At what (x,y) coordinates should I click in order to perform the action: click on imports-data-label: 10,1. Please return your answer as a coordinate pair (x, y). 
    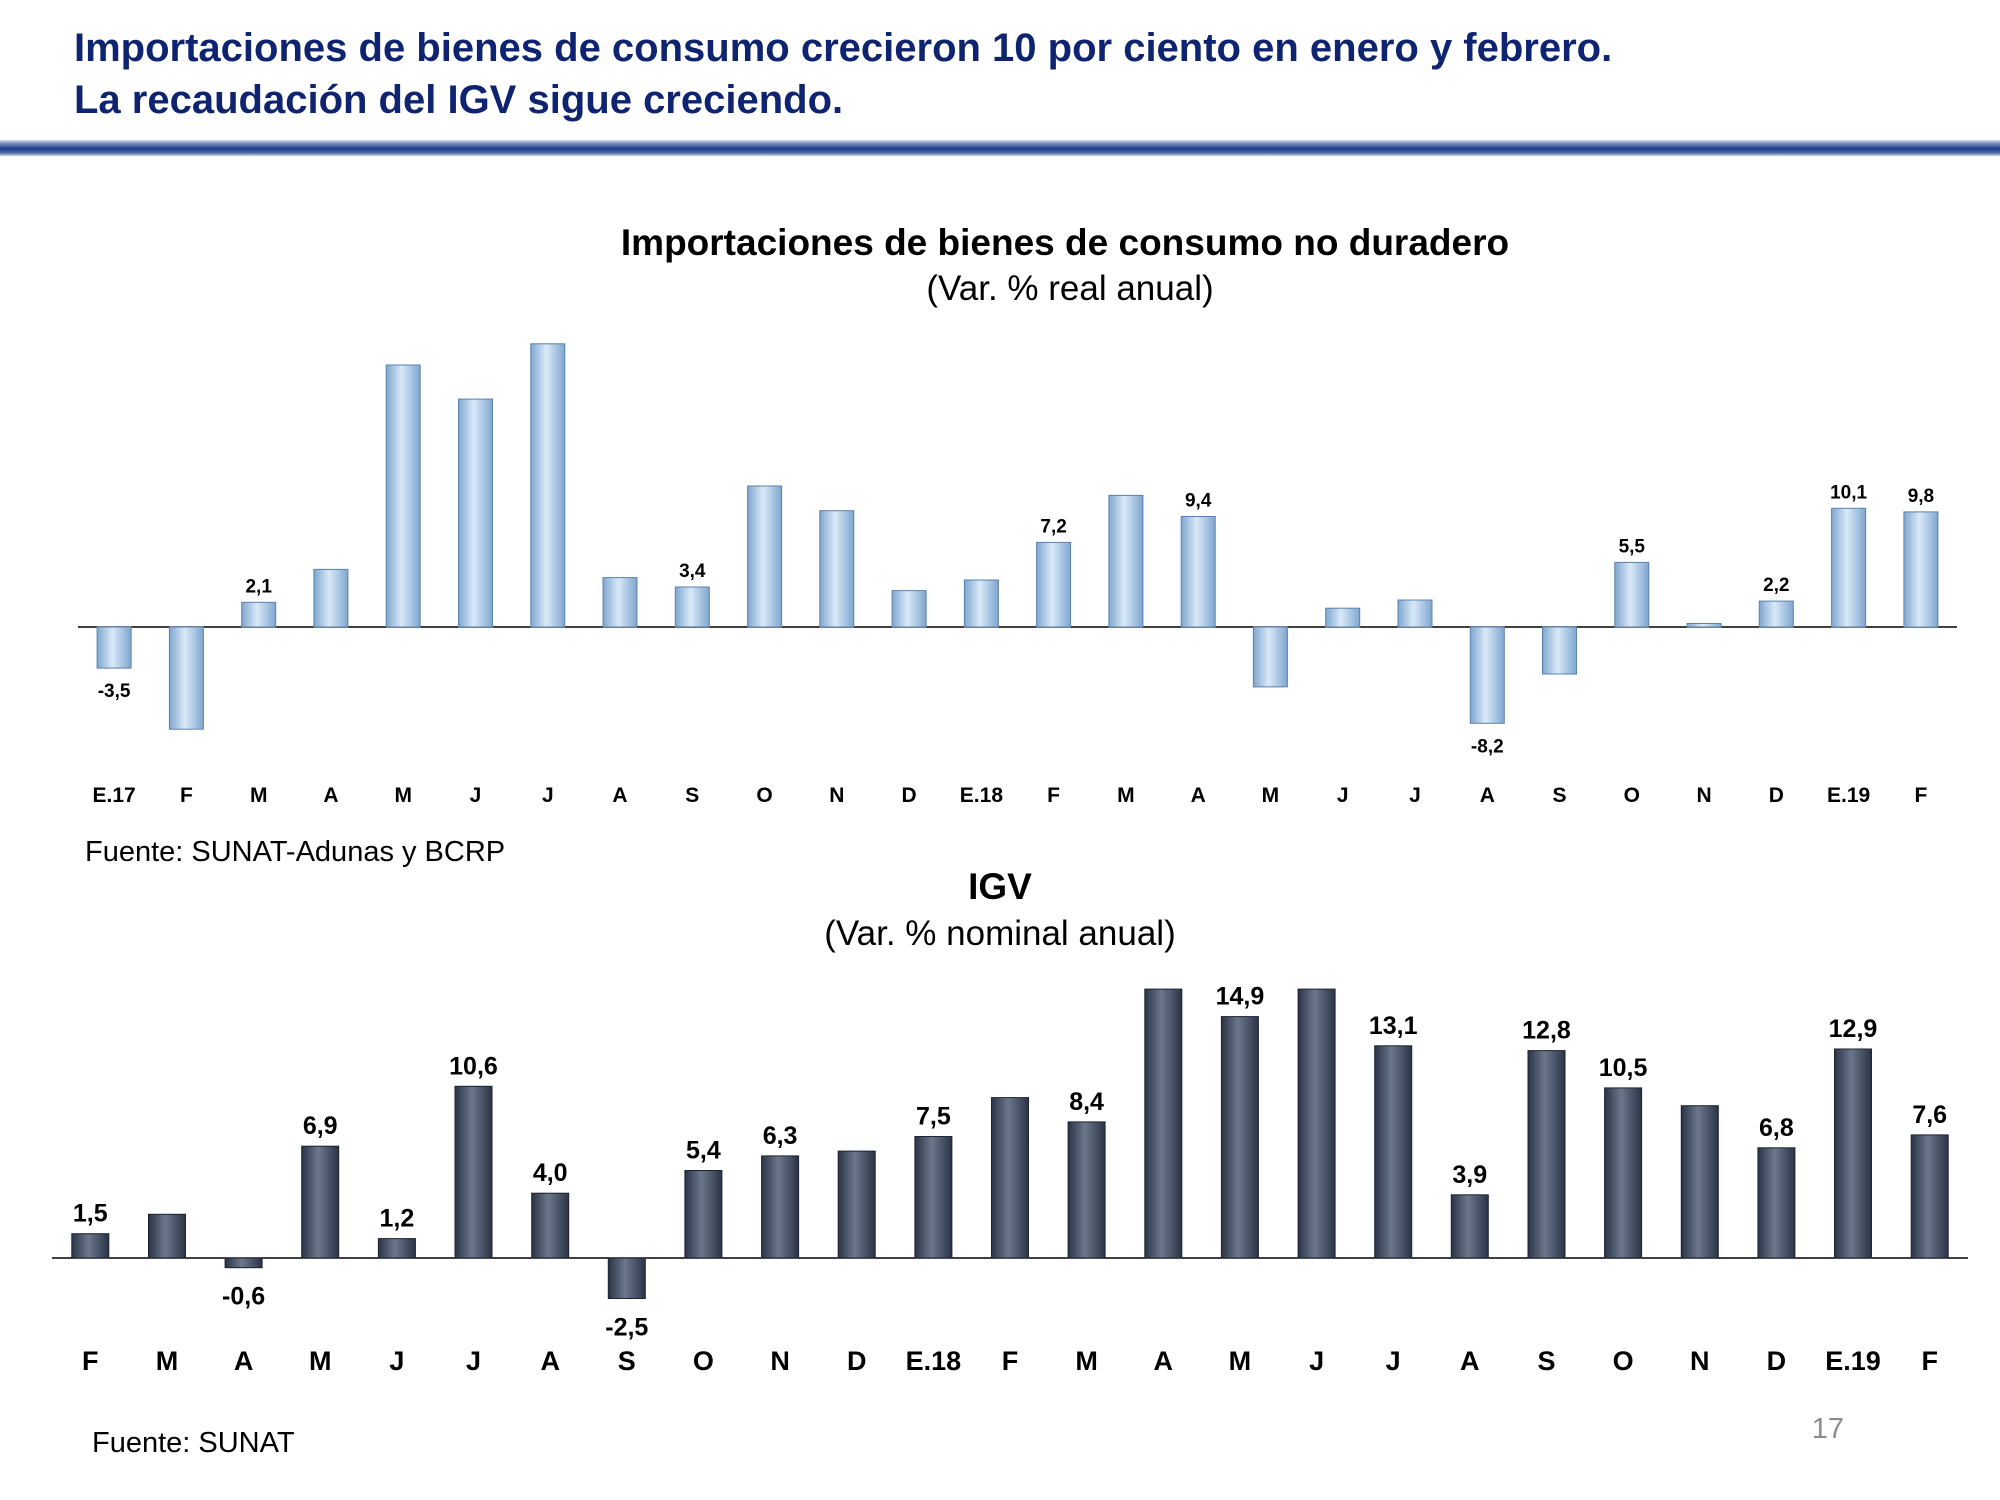
    Looking at the image, I should click on (1848, 492).